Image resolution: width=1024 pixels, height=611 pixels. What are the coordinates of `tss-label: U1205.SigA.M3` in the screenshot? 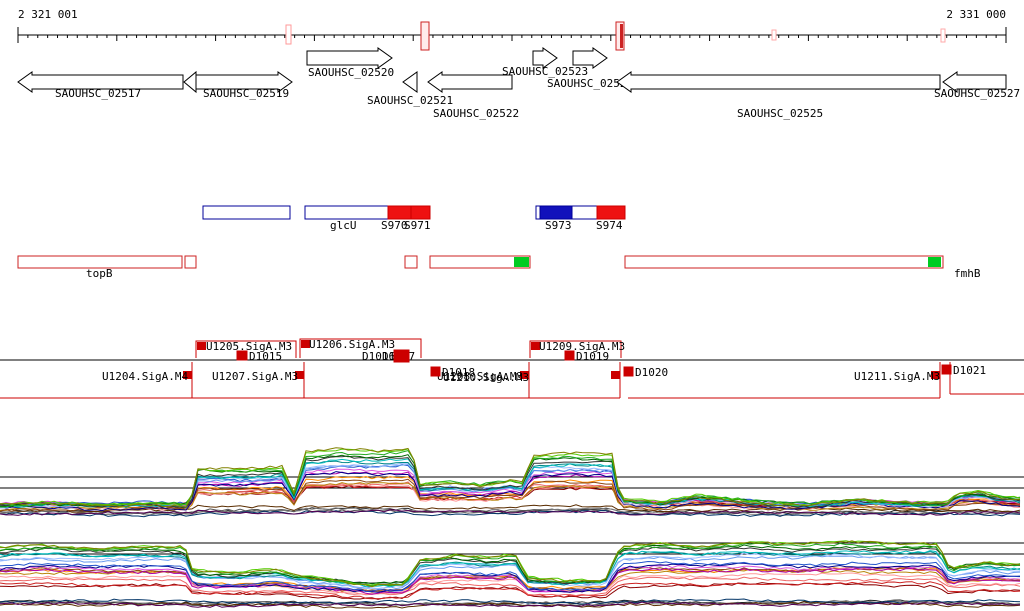 It's located at (249, 346).